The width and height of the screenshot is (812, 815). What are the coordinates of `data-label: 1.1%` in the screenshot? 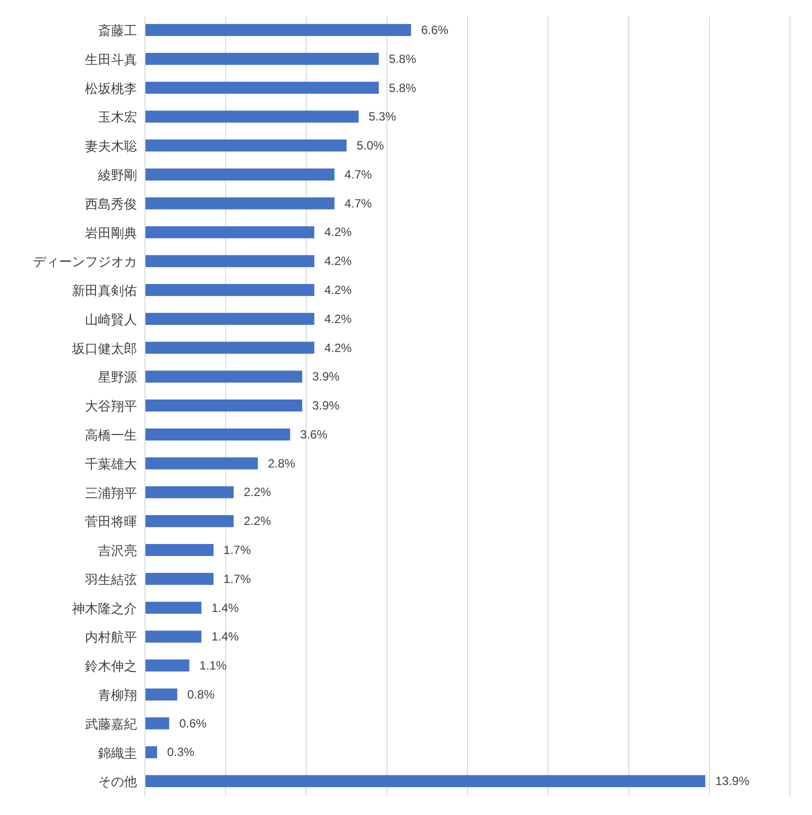 It's located at (213, 665).